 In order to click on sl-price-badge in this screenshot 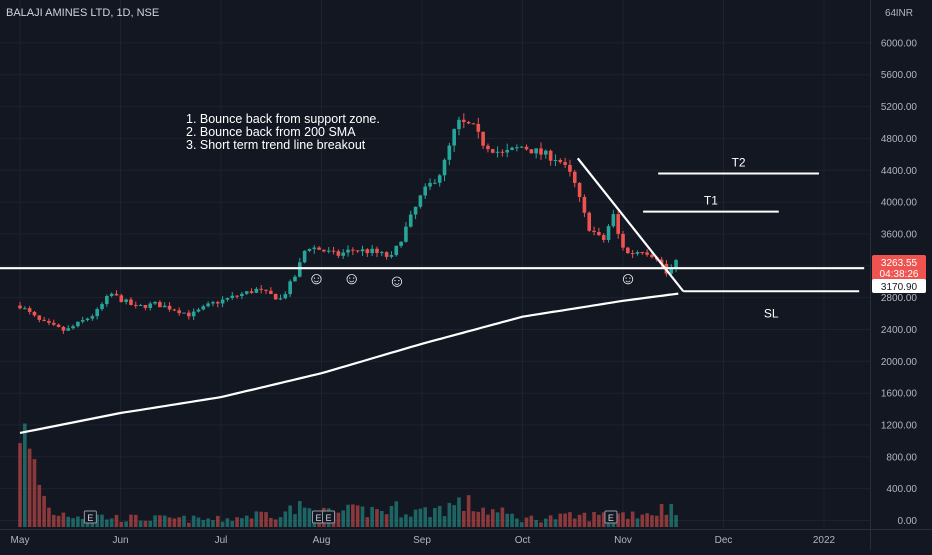, I will do `click(899, 286)`.